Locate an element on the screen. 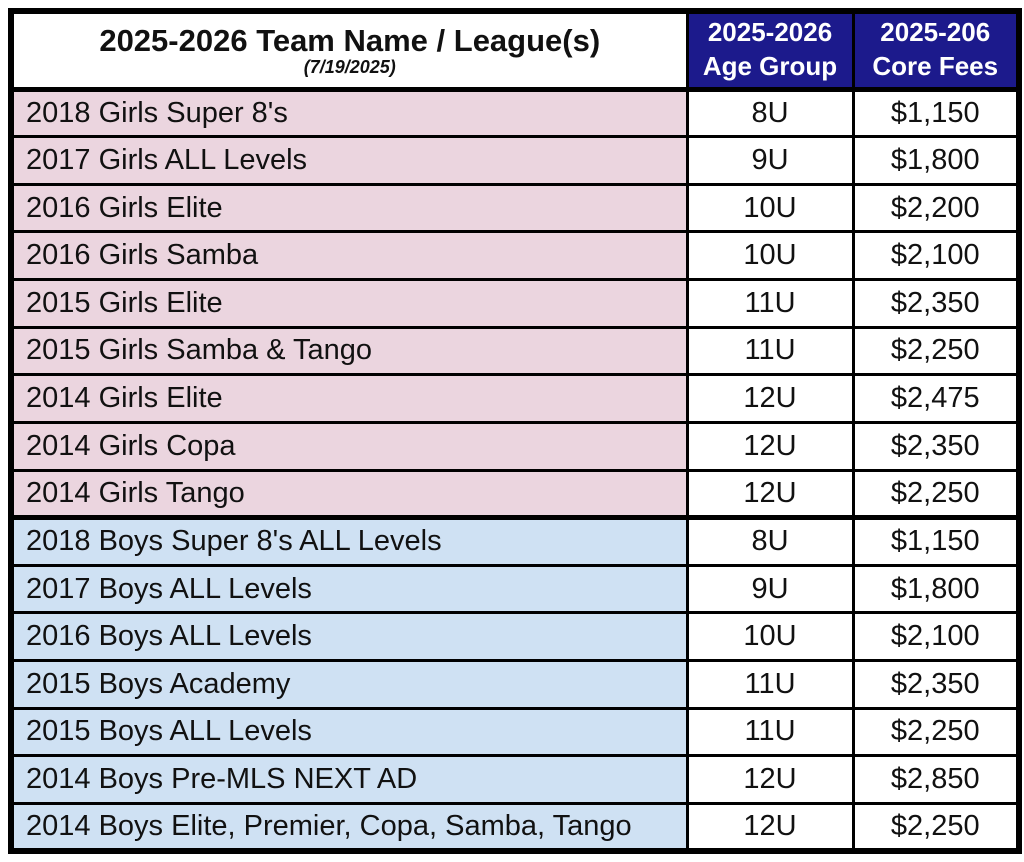 This screenshot has height=862, width=1024. core-fees-header-line1: 2025-206 is located at coordinates (935, 32).